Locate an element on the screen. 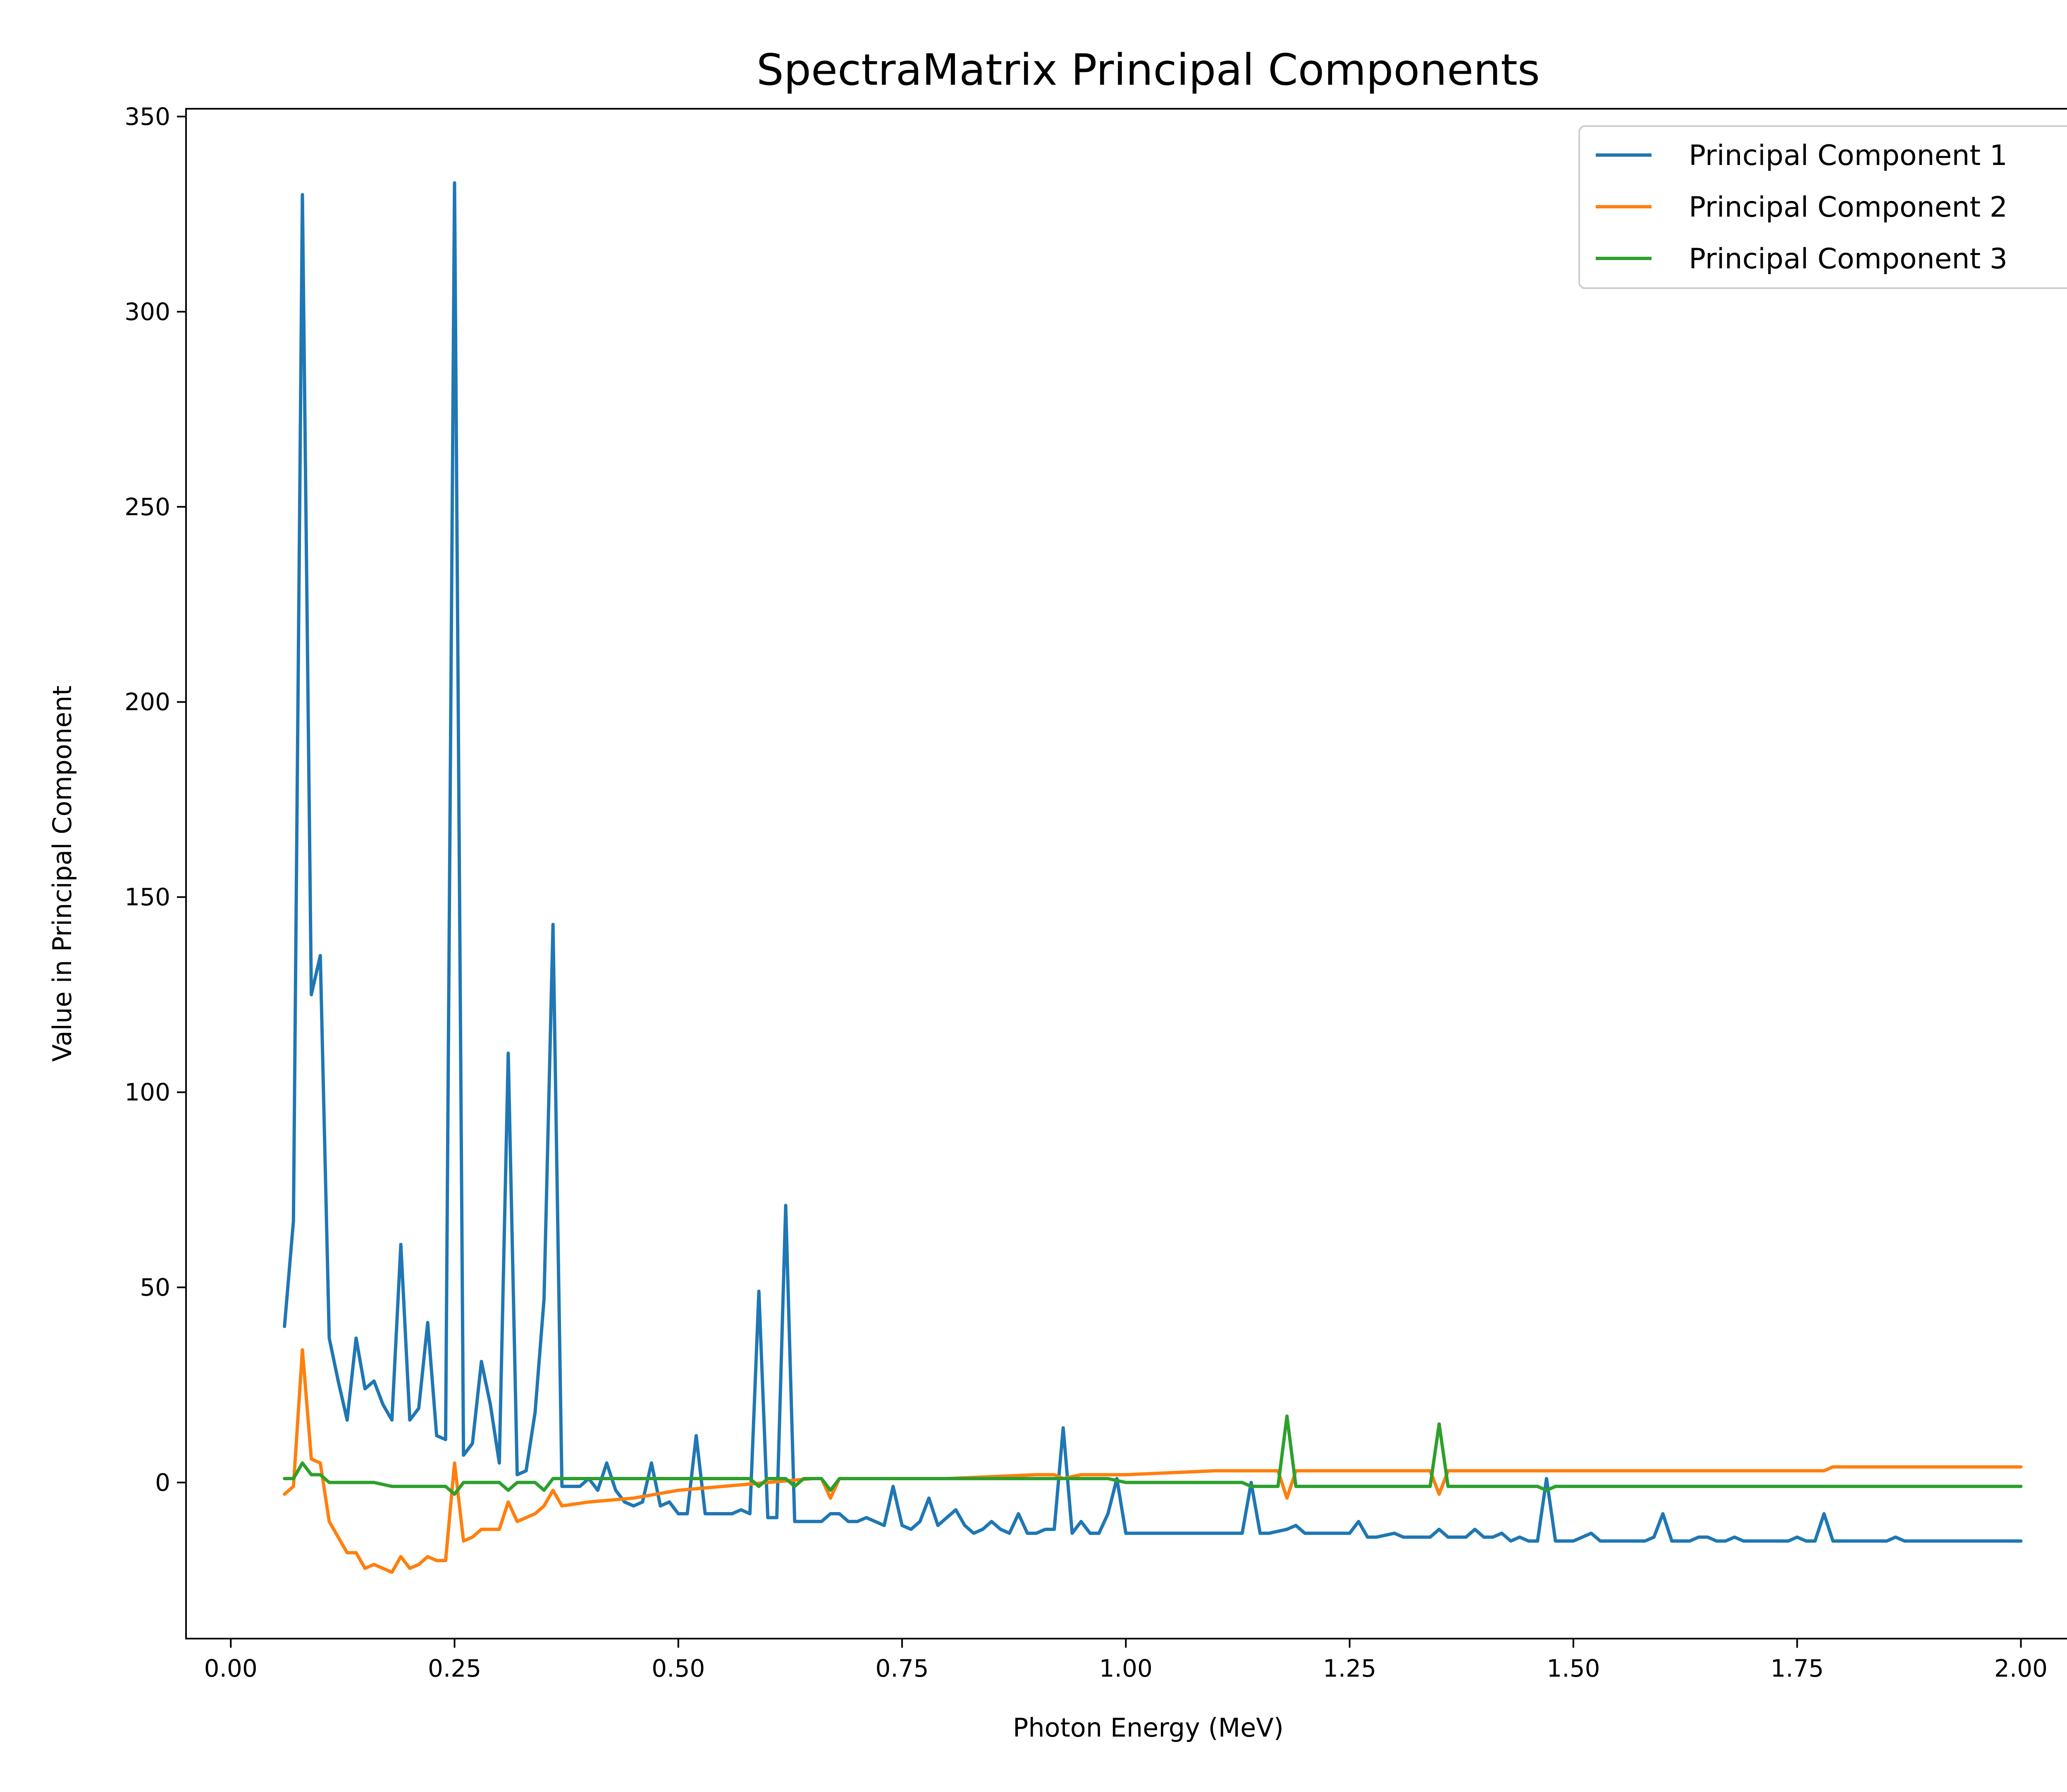 This screenshot has height=1792, width=2067. y-axis-label: Value in Principal Component is located at coordinates (62, 874).